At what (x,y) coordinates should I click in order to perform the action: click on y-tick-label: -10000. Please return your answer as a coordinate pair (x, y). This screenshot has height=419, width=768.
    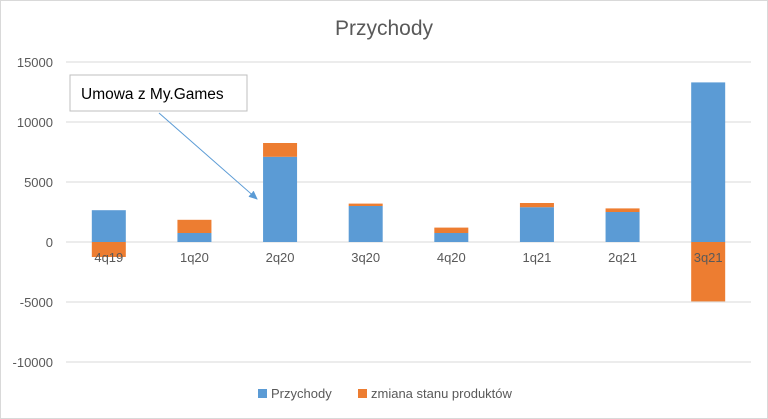
    Looking at the image, I should click on (33, 362).